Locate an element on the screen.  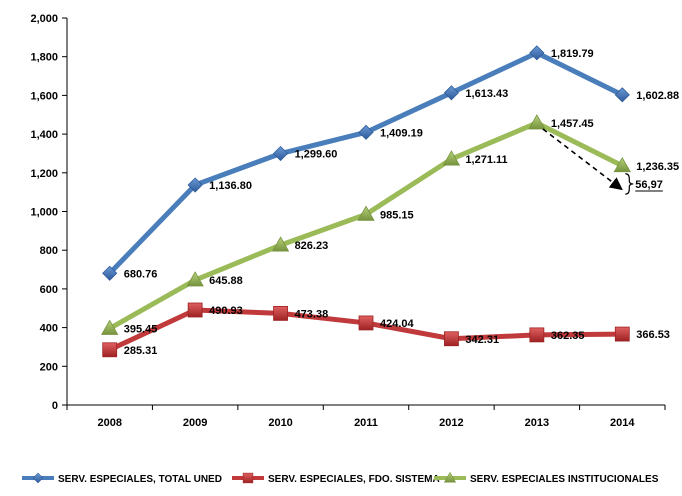
data-label: 1,271.11 is located at coordinates (486, 160).